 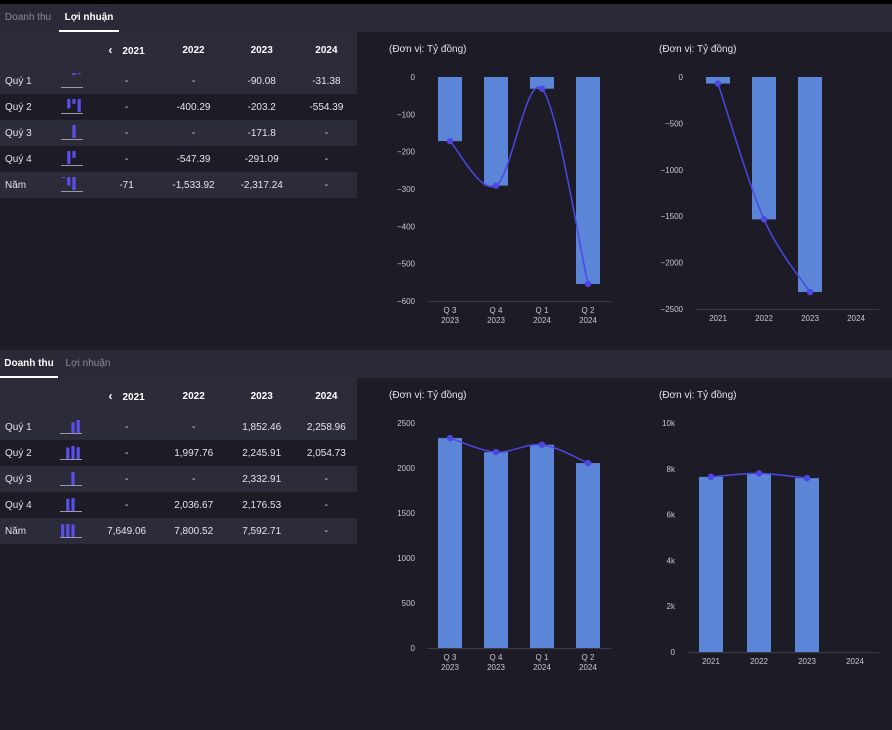 I want to click on y-tick-label: −400, so click(x=406, y=226).